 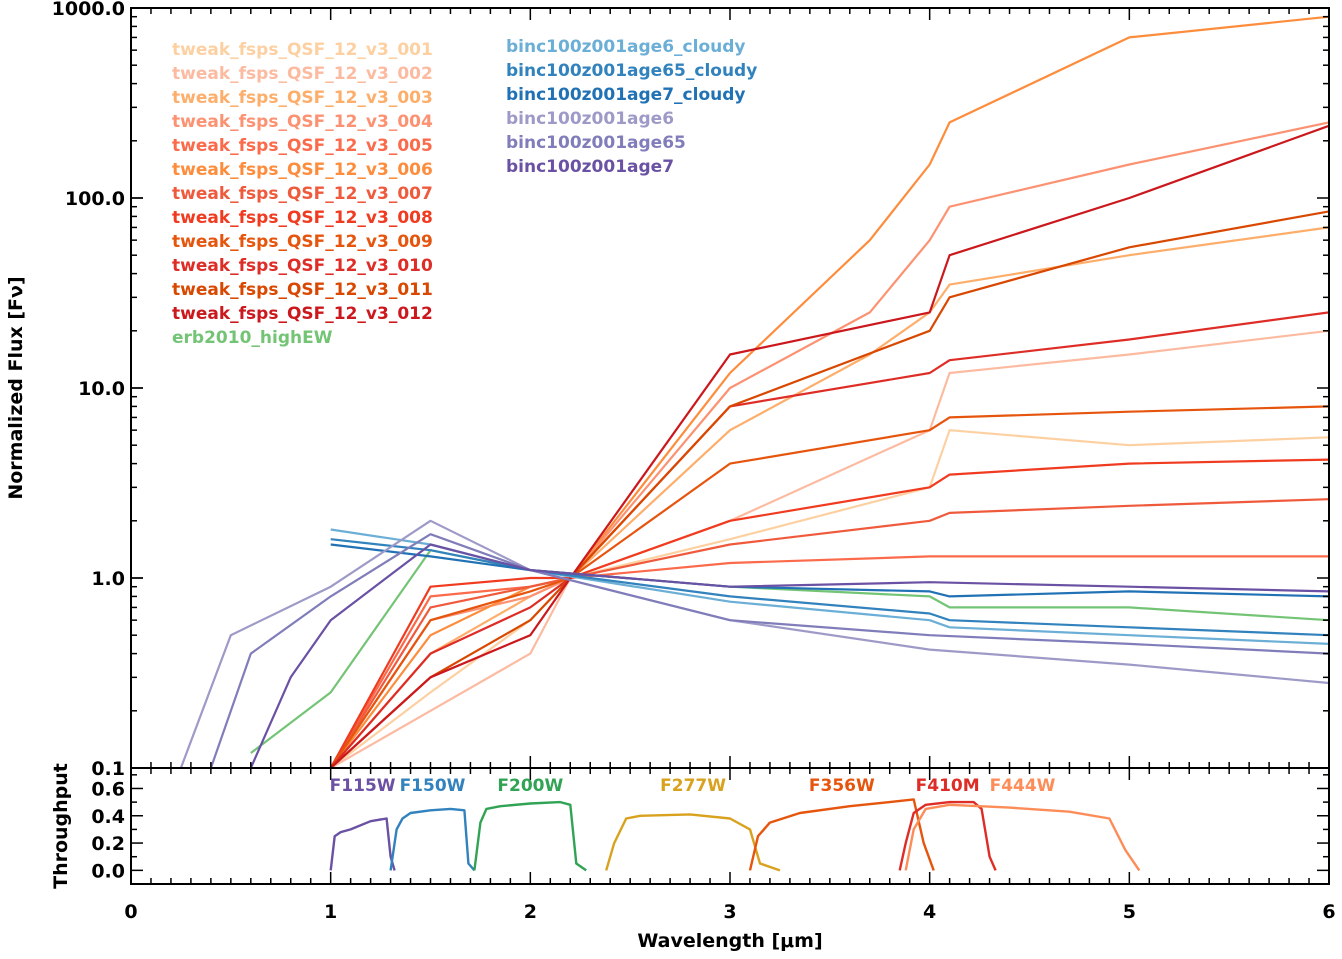 What do you see at coordinates (302, 314) in the screenshot?
I see `legend-entry-left-12: tweak_fsps_QSF_12_v3_012` at bounding box center [302, 314].